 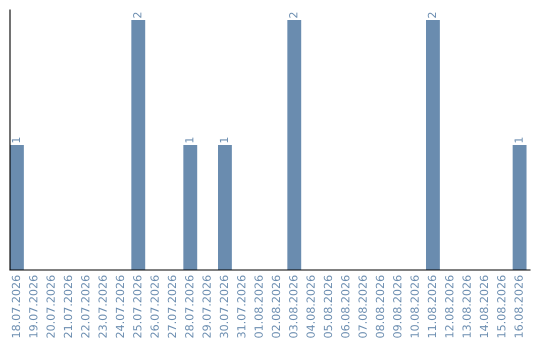 What do you see at coordinates (293, 307) in the screenshot?
I see `x-tick-label: 03.08.2026` at bounding box center [293, 307].